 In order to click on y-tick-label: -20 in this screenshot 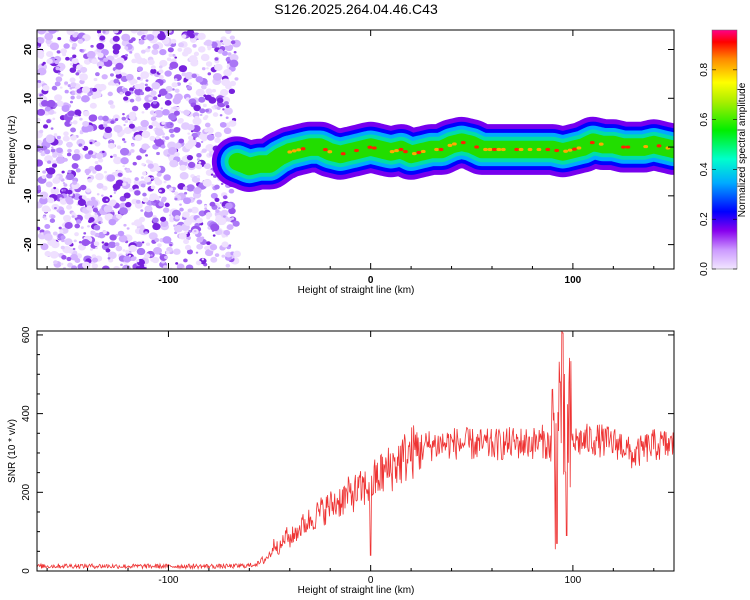, I will do `click(28, 244)`.